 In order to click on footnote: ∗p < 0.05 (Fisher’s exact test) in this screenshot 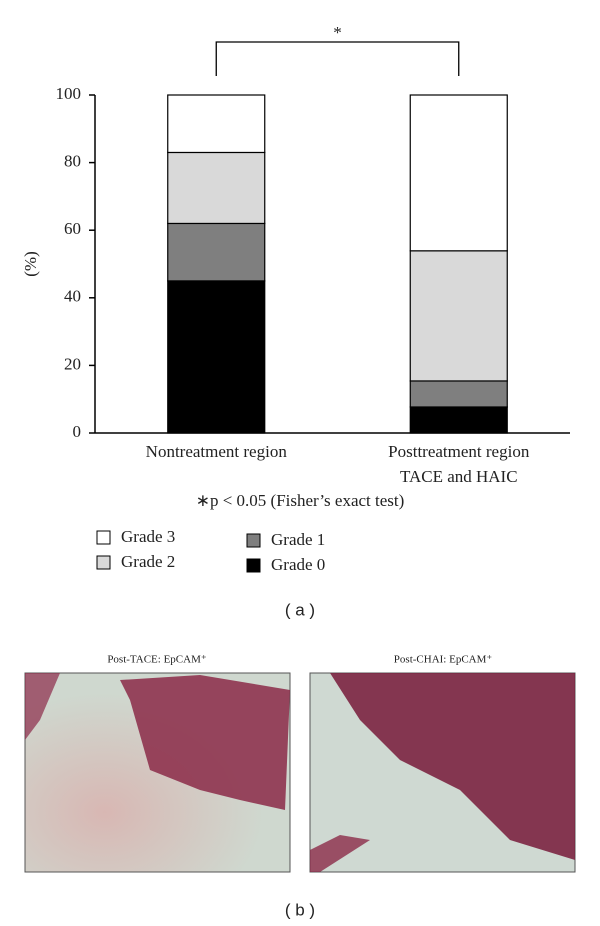, I will do `click(300, 500)`.